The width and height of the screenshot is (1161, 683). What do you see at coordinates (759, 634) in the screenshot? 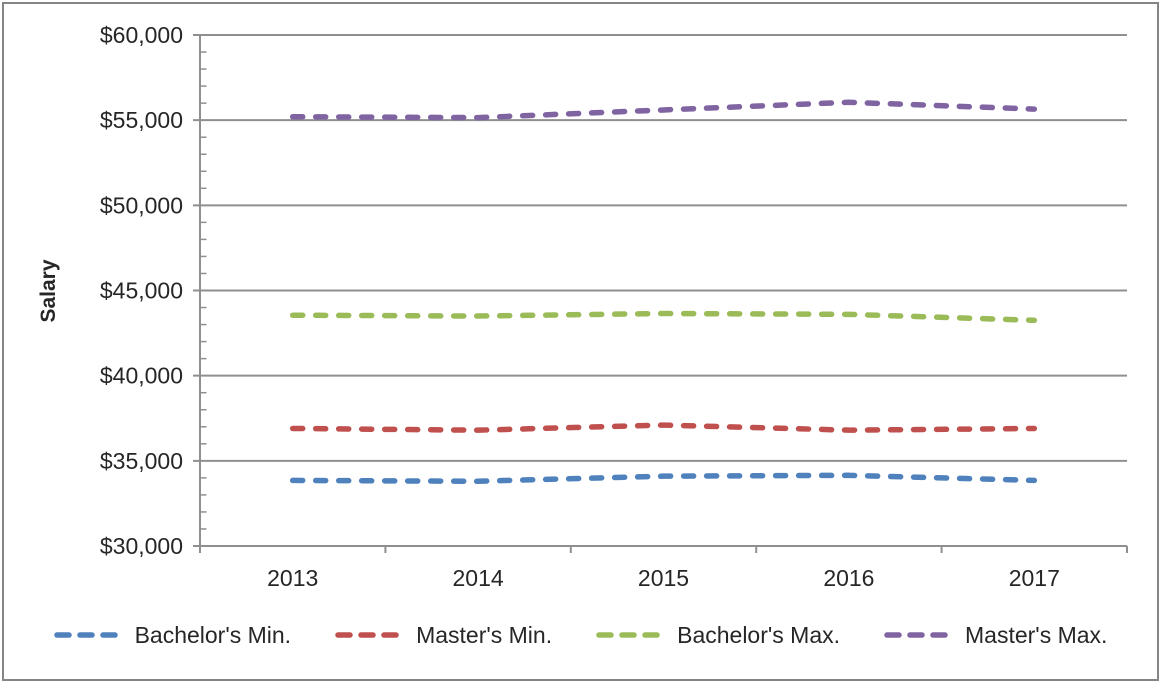
I see `legend-label-bachelor-s-max: Bachelor's Max.` at bounding box center [759, 634].